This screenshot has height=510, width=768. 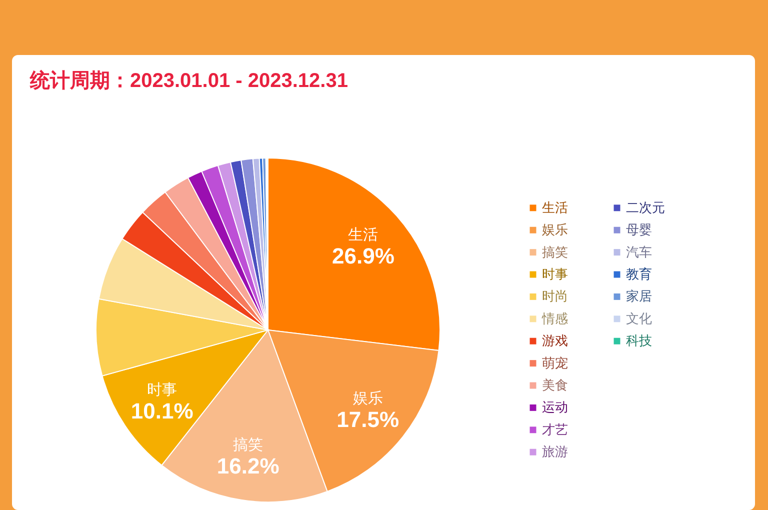 What do you see at coordinates (639, 274) in the screenshot?
I see `legend-label: 教育` at bounding box center [639, 274].